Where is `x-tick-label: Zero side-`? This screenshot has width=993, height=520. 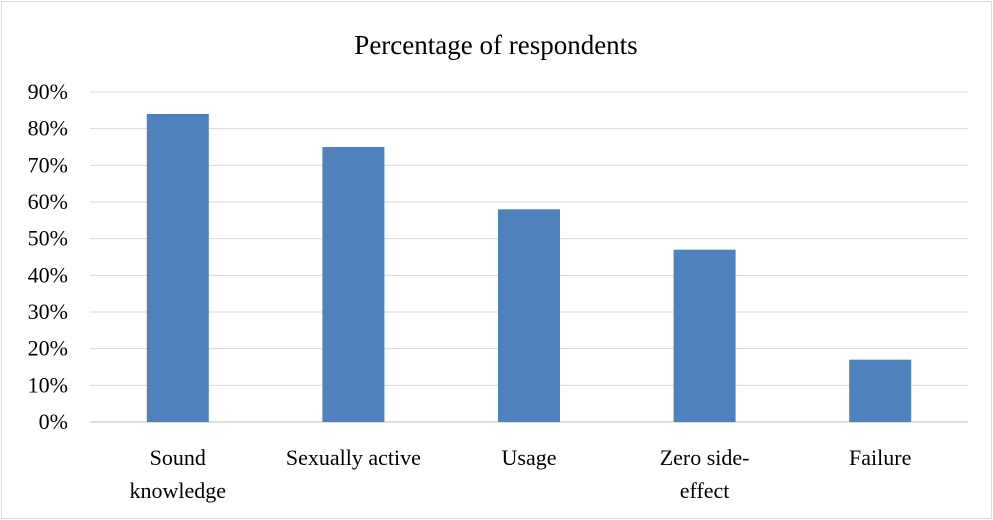 x-tick-label: Zero side- is located at coordinates (705, 457).